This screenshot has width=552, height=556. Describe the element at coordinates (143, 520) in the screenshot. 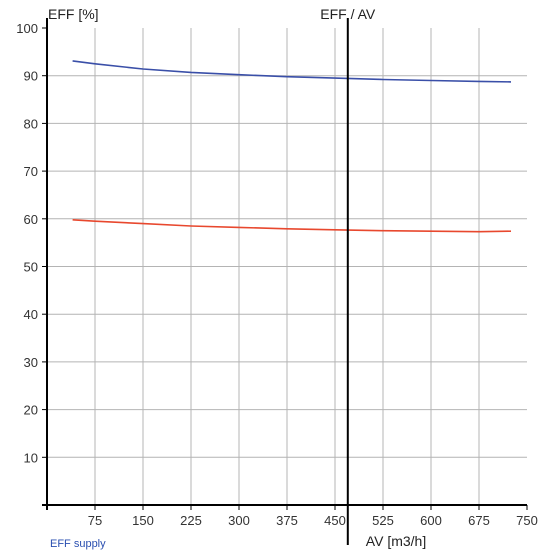

I see `x-tick-label: 150` at that location.